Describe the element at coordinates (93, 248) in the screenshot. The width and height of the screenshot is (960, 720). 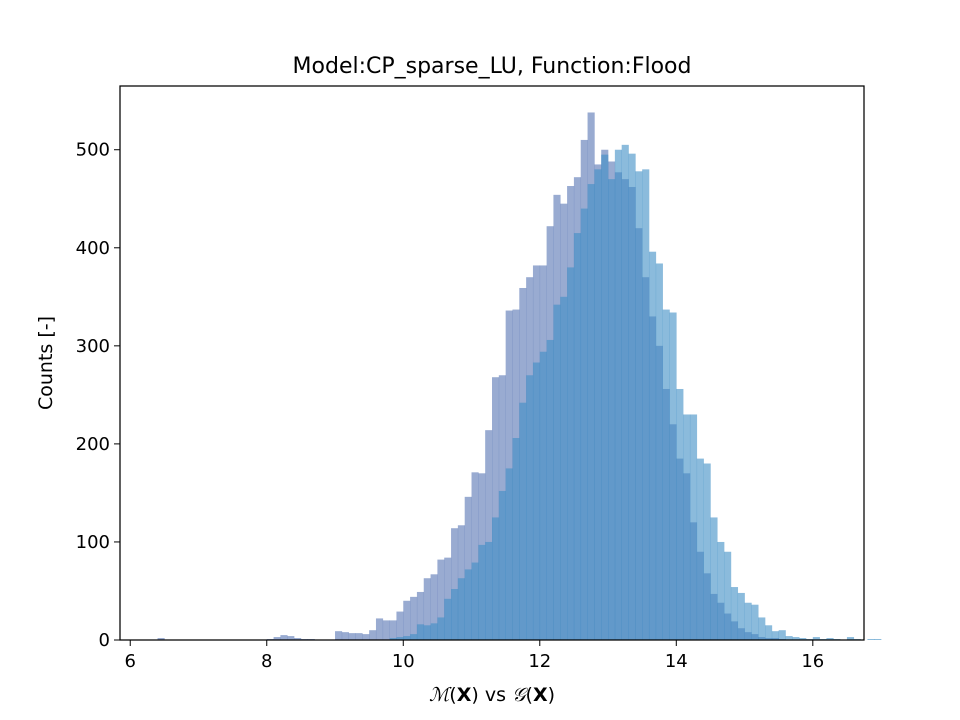
I see `y-tick-label: 400` at that location.